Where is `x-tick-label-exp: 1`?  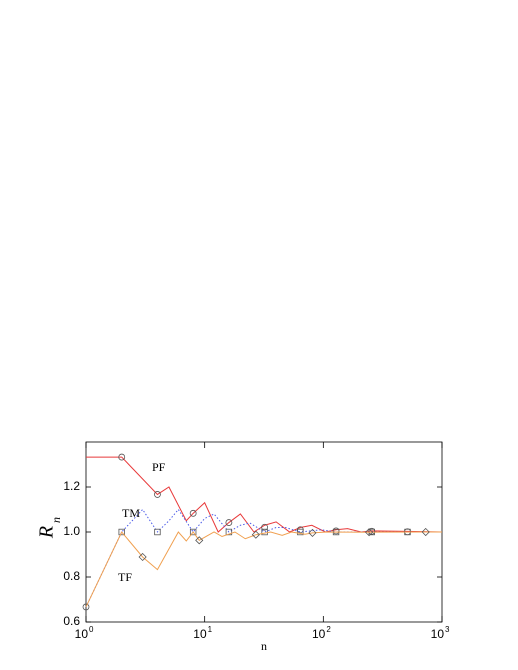
x-tick-label-exp: 1 is located at coordinates (210, 629).